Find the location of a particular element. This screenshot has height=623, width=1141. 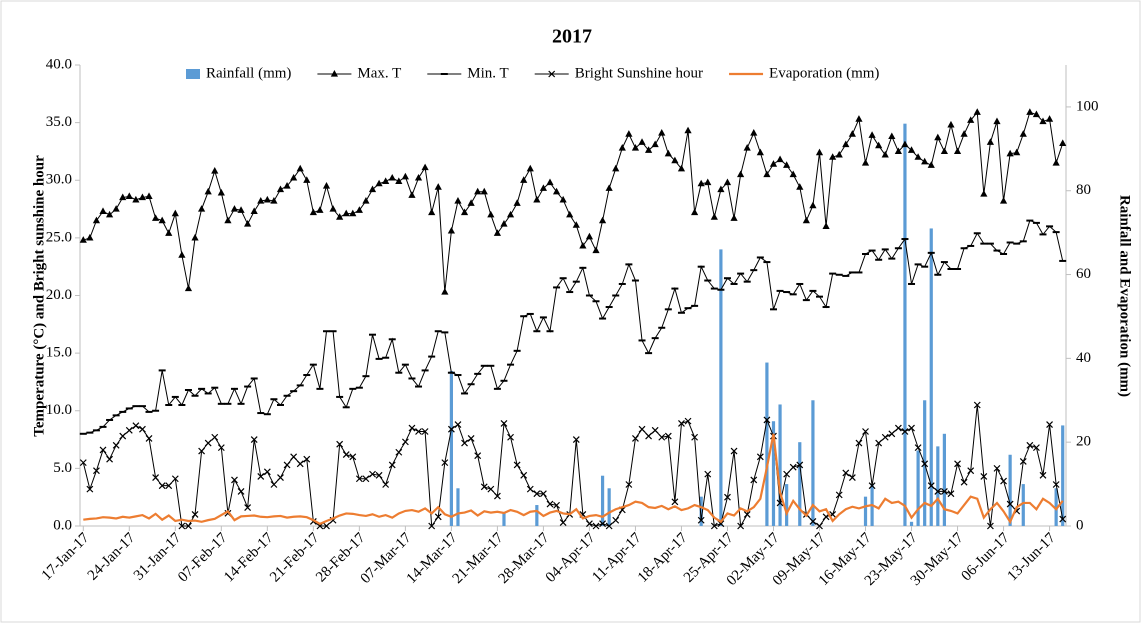

y2-tick-label: 0 is located at coordinates (1080, 525).